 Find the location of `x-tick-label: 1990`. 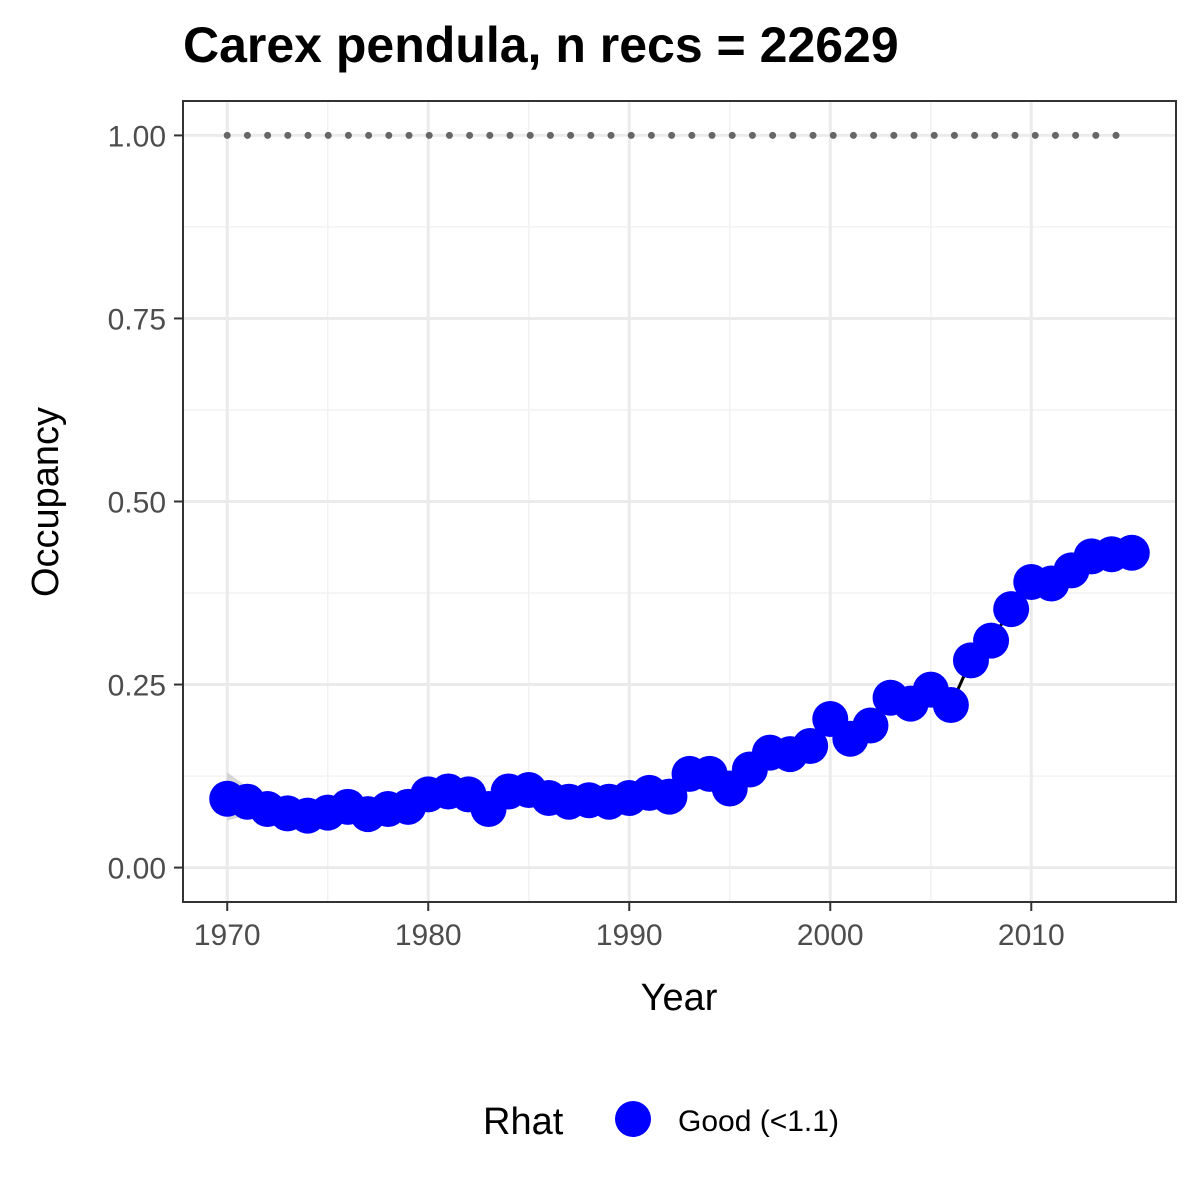

x-tick-label: 1990 is located at coordinates (629, 935).